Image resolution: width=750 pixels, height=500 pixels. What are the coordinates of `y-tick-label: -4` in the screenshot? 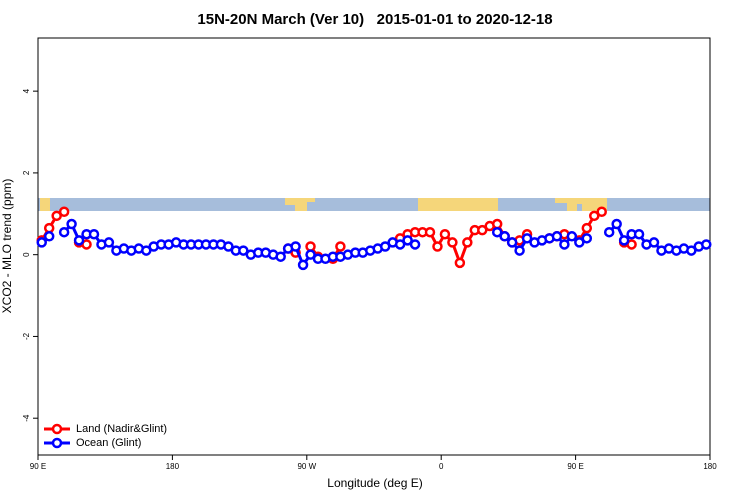 It's located at (26, 418).